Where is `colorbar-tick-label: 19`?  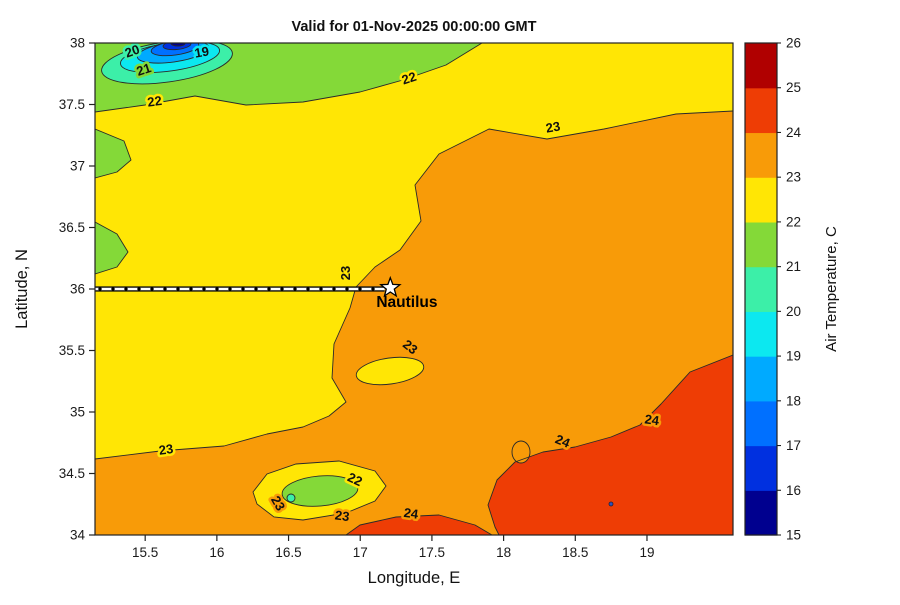 colorbar-tick-label: 19 is located at coordinates (793, 356).